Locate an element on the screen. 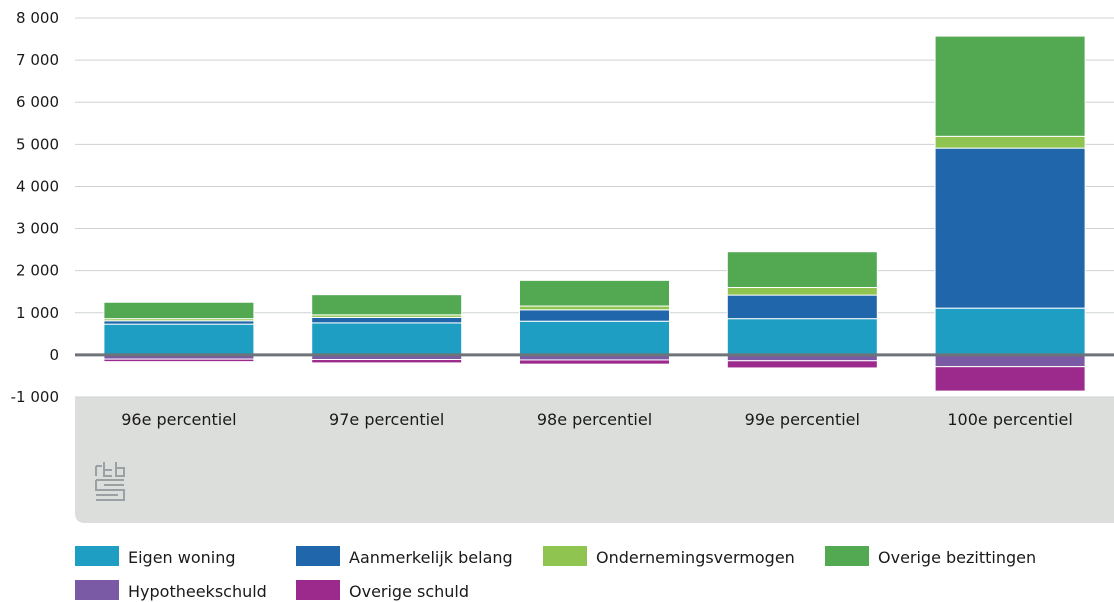 The width and height of the screenshot is (1114, 602). cbs-logo-icon is located at coordinates (110, 481).